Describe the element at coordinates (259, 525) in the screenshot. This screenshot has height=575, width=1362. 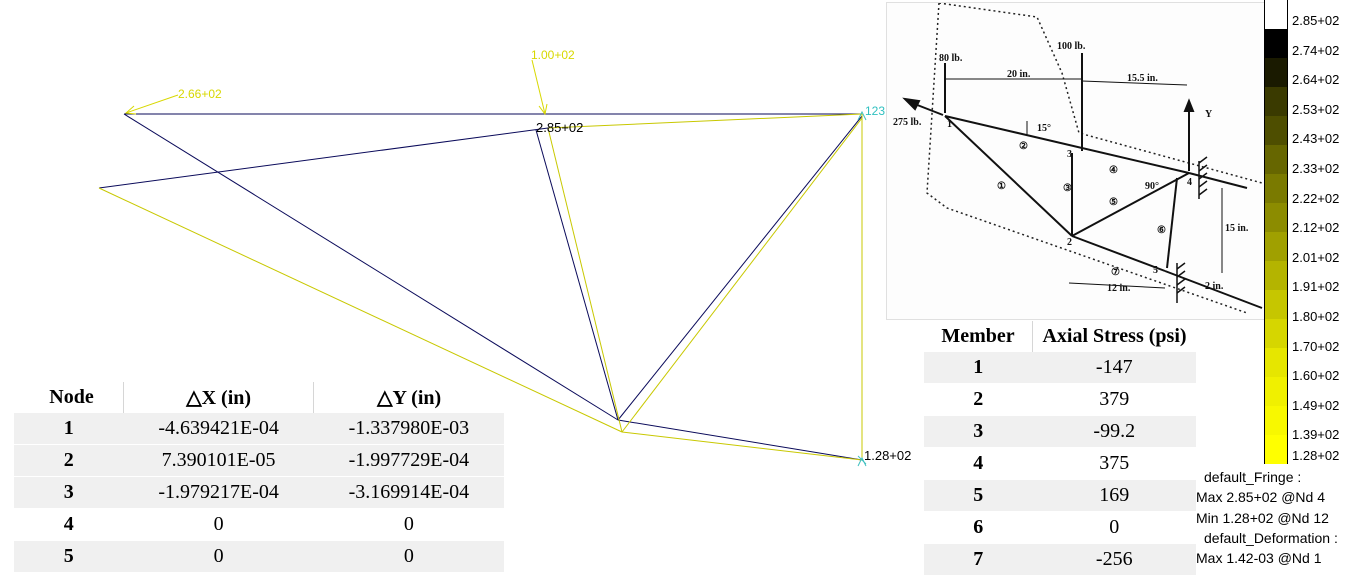
I see `table-row: 4 0 0` at that location.